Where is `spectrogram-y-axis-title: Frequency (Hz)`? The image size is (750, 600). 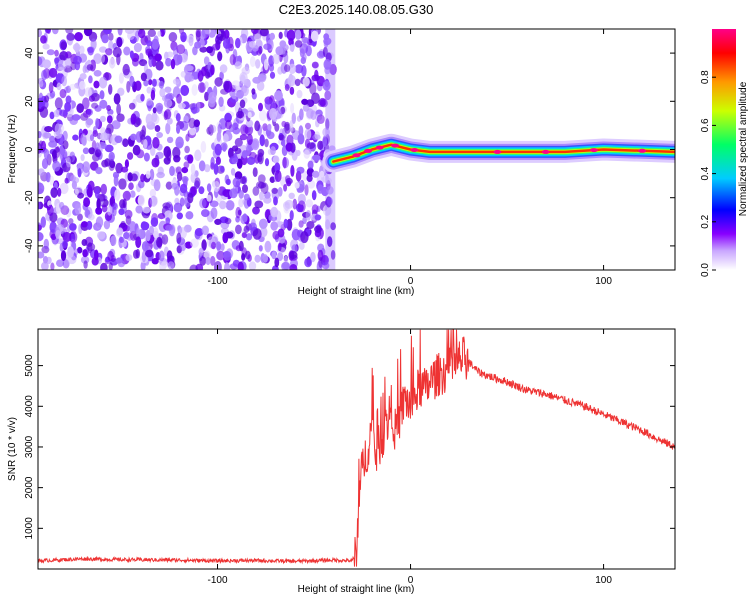
spectrogram-y-axis-title: Frequency (Hz) is located at coordinates (12, 149).